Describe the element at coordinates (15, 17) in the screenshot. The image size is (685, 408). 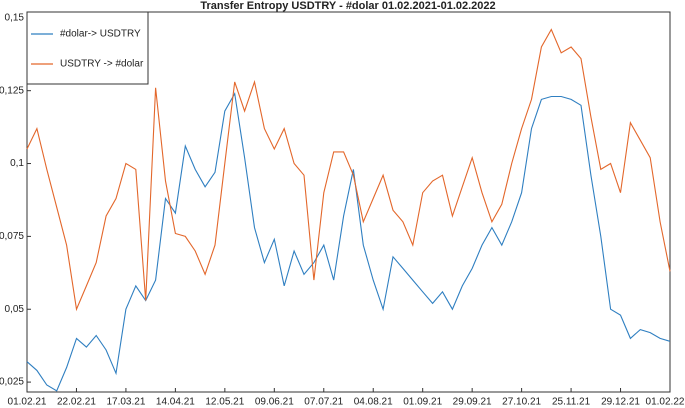
I see `y-tick-label: 0,15` at that location.